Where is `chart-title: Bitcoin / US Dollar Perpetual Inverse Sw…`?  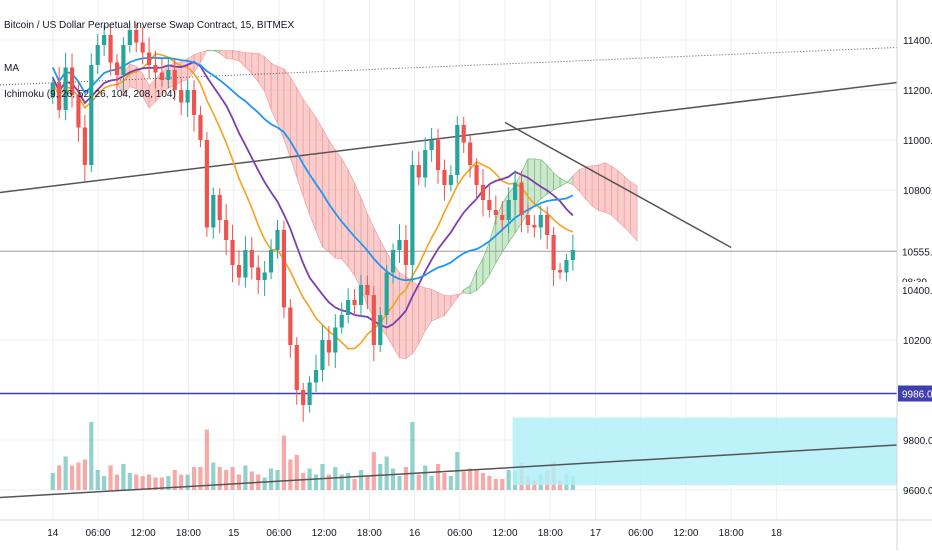 chart-title: Bitcoin / US Dollar Perpetual Inverse Sw… is located at coordinates (149, 25).